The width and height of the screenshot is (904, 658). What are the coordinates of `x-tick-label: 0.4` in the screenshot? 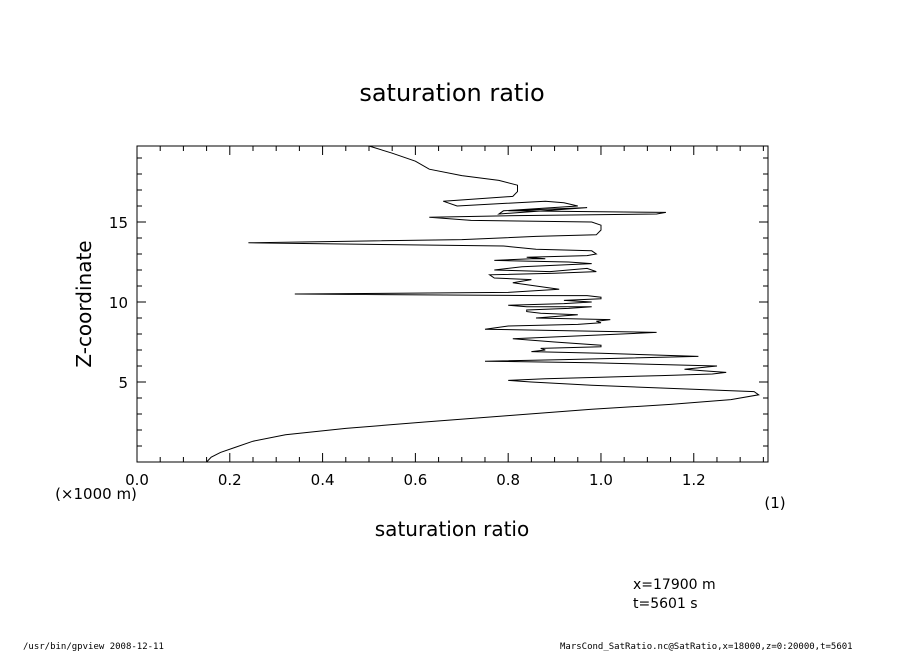 It's located at (323, 480).